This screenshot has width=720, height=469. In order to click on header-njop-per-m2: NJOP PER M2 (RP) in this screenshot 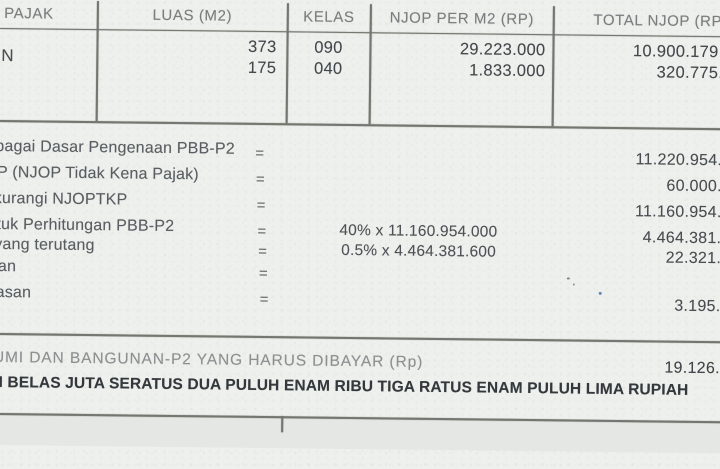, I will do `click(462, 19)`.